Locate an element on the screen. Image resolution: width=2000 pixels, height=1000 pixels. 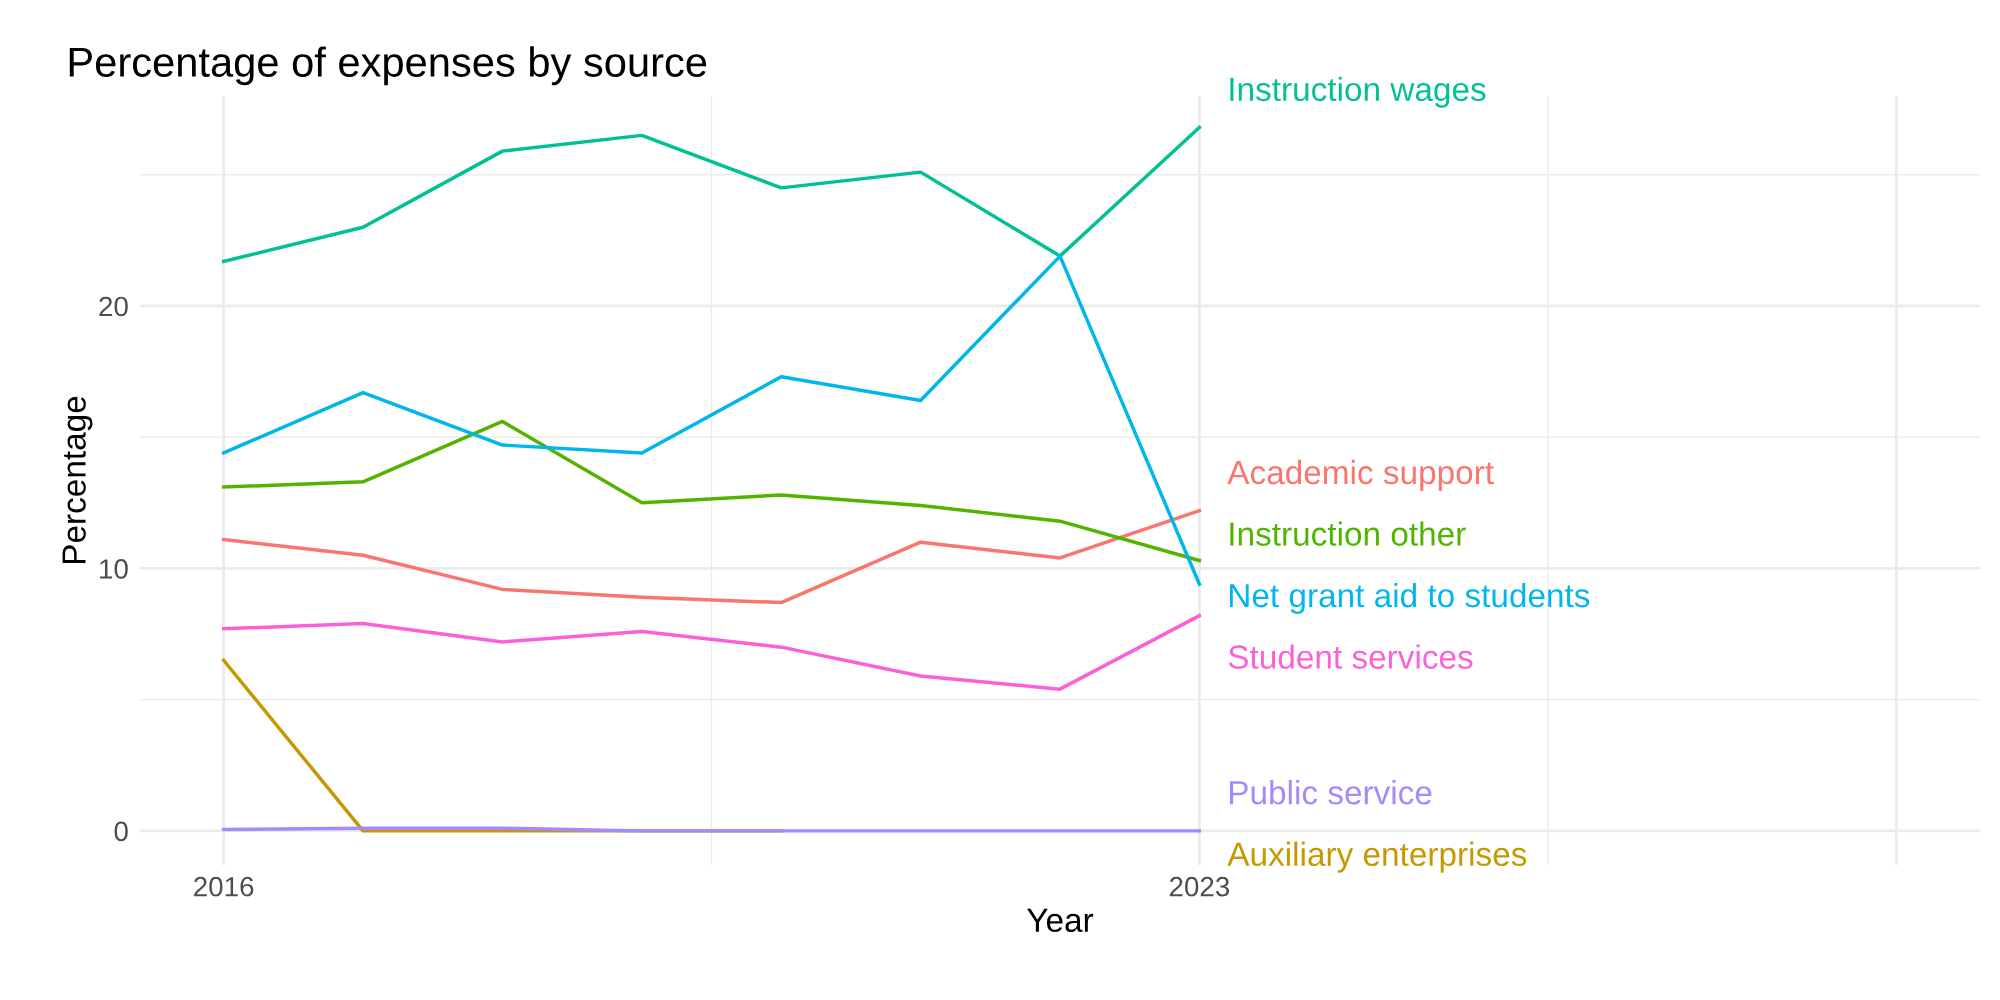
y-tick-label: 0 is located at coordinates (121, 831).